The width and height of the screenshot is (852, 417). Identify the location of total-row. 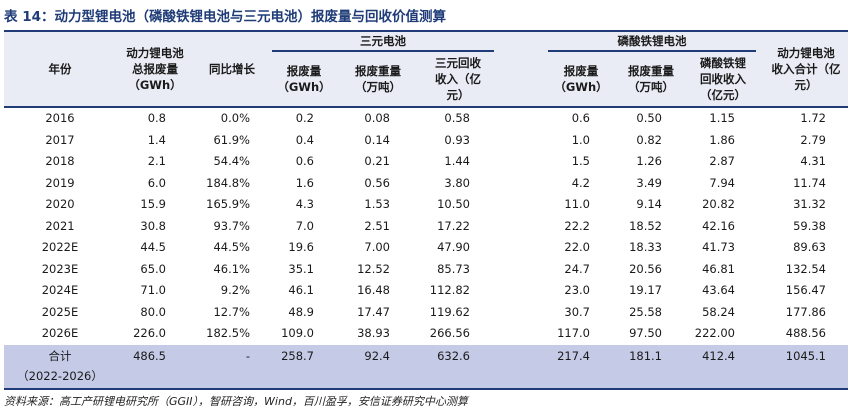
(426, 366).